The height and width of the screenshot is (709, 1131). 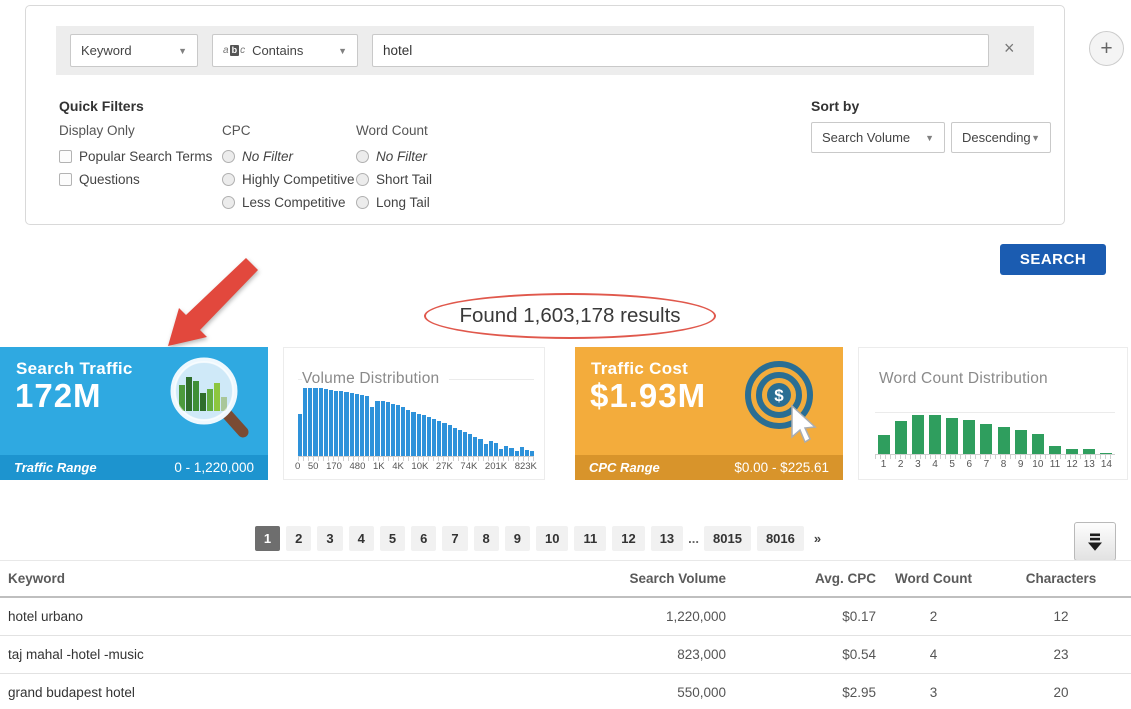 What do you see at coordinates (1061, 691) in the screenshot?
I see `value-cell: 20` at bounding box center [1061, 691].